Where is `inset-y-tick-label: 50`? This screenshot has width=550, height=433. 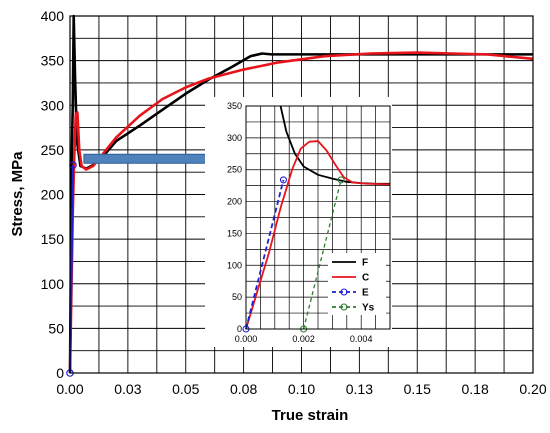 inset-y-tick-label: 50 is located at coordinates (237, 297).